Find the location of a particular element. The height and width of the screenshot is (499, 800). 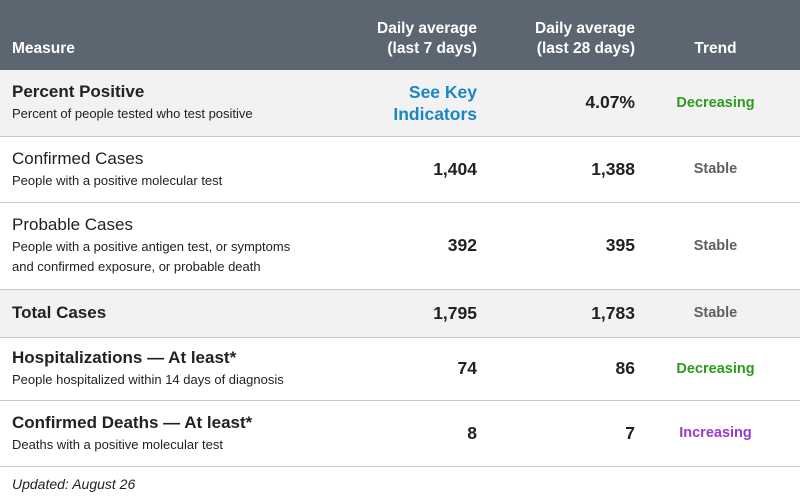

measure-title: Total Cases is located at coordinates (59, 312).